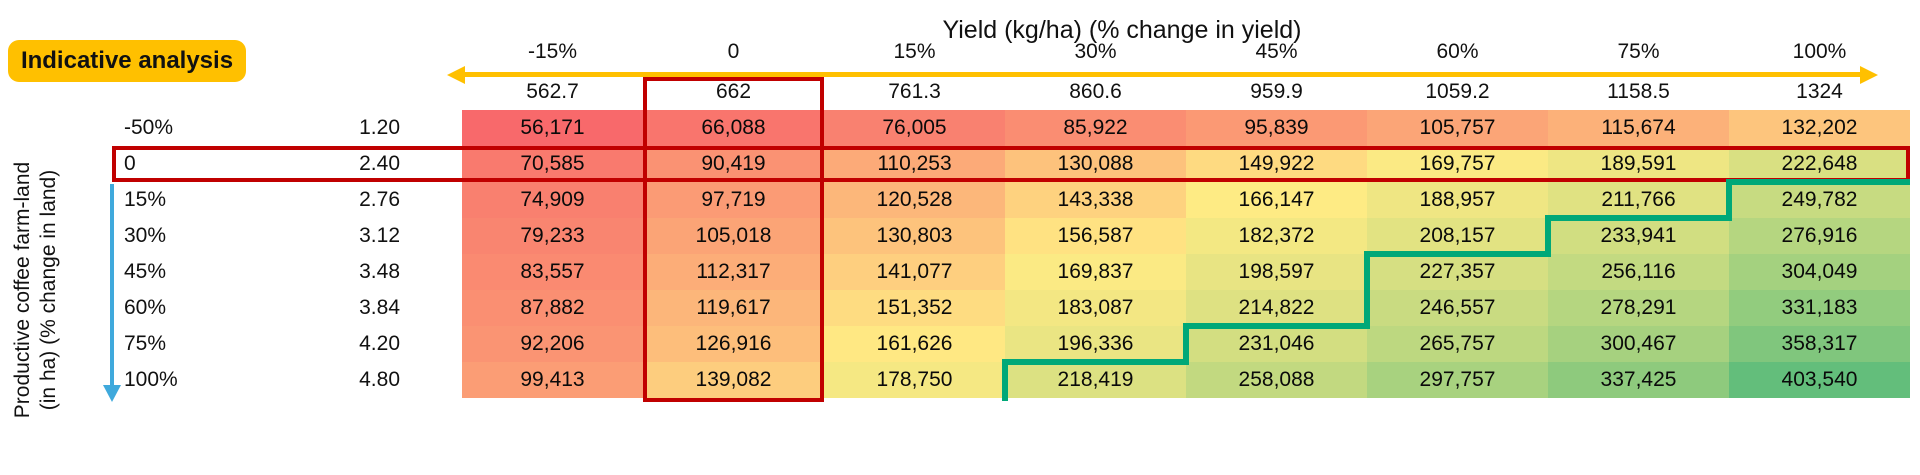 Image resolution: width=1920 pixels, height=475 pixels. Describe the element at coordinates (1638, 164) in the screenshot. I see `heatmap-cell: 189,591` at that location.